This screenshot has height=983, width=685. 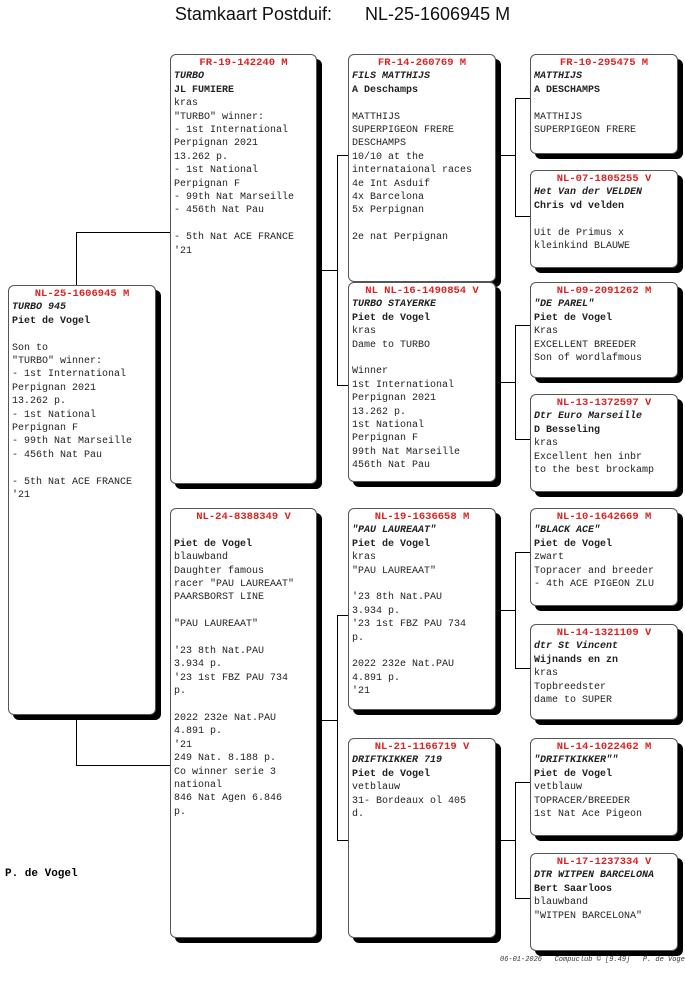 I want to click on info-line: "TURBO" winner:, so click(x=57, y=362).